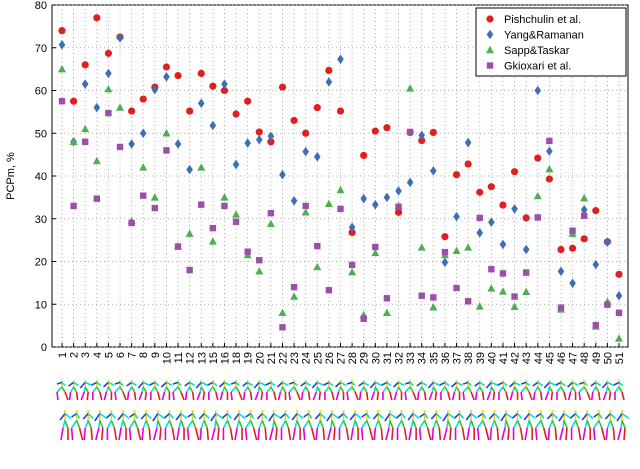  I want to click on x-tick-label: 40, so click(492, 358).